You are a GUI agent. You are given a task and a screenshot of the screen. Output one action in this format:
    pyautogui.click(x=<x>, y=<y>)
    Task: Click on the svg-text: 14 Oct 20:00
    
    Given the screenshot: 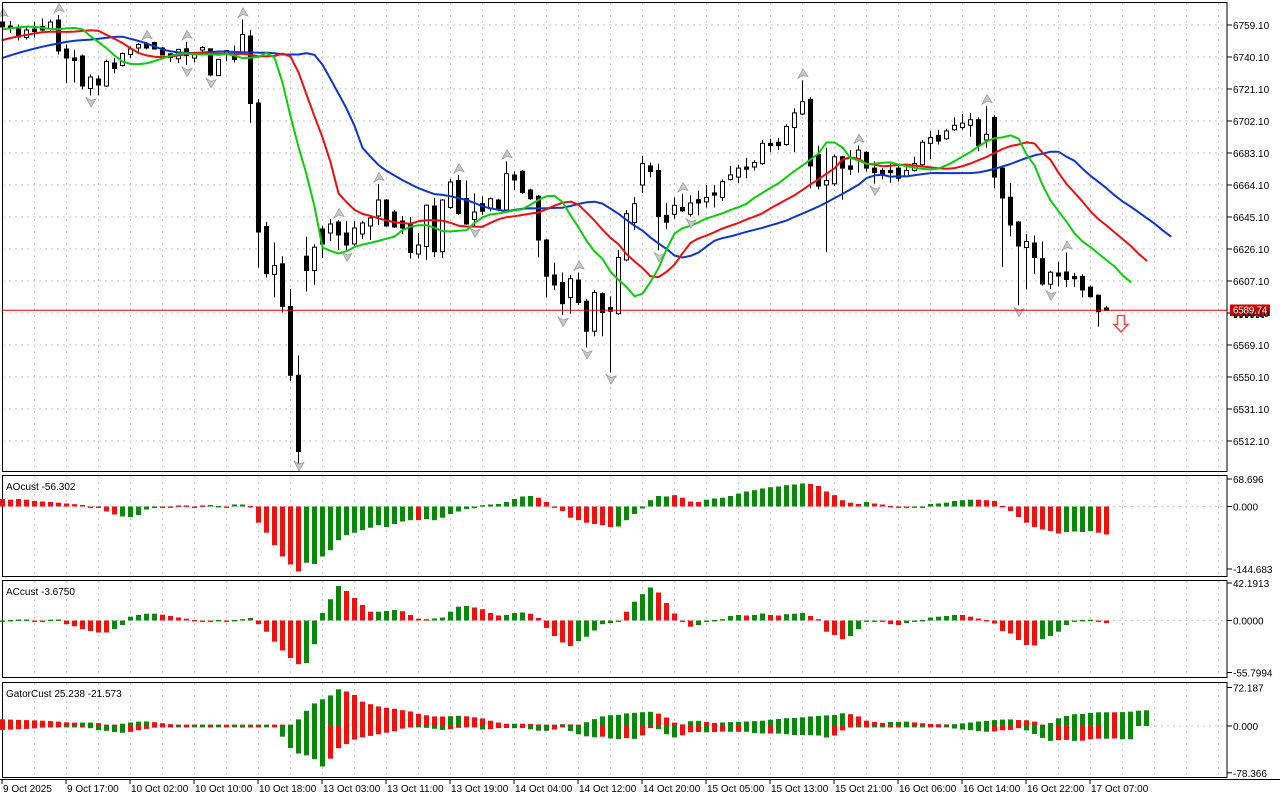 What is the action you would take?
    pyautogui.click(x=672, y=789)
    